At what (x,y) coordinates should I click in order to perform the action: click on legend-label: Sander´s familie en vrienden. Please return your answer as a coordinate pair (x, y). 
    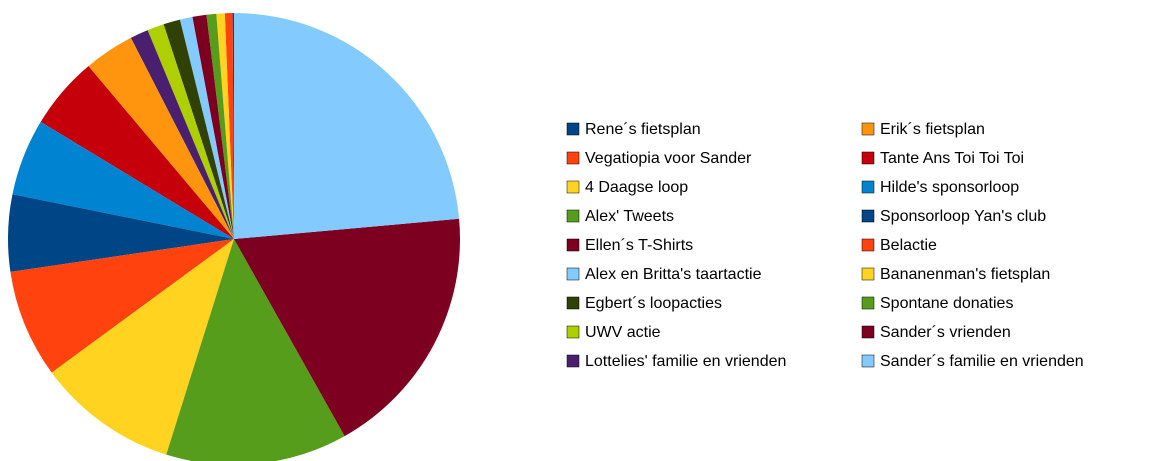
    Looking at the image, I should click on (982, 361).